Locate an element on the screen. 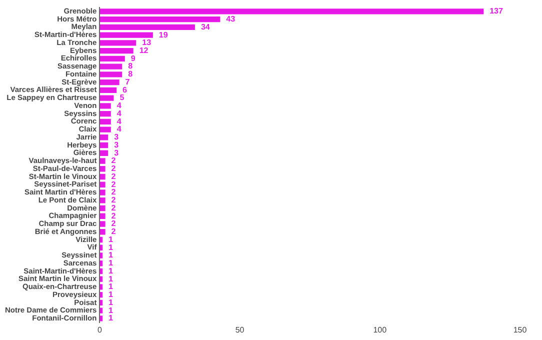 The image size is (542, 340). data-label: 5 is located at coordinates (122, 97).